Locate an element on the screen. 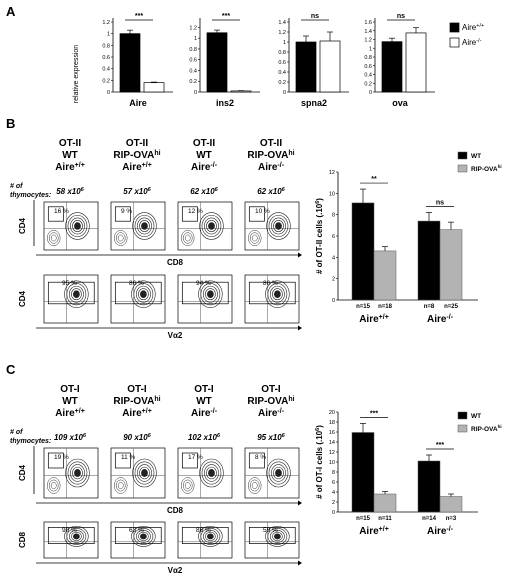  genotype-line3: Aire+/+ is located at coordinates (70, 413).